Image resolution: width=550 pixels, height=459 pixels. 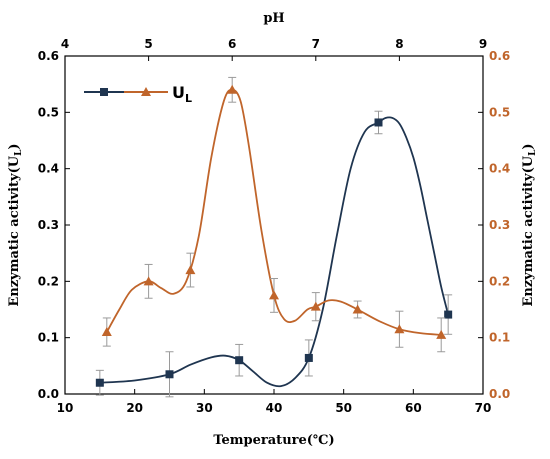 What do you see at coordinates (274, 408) in the screenshot?
I see `bottom-tick-label-3: 40` at bounding box center [274, 408].